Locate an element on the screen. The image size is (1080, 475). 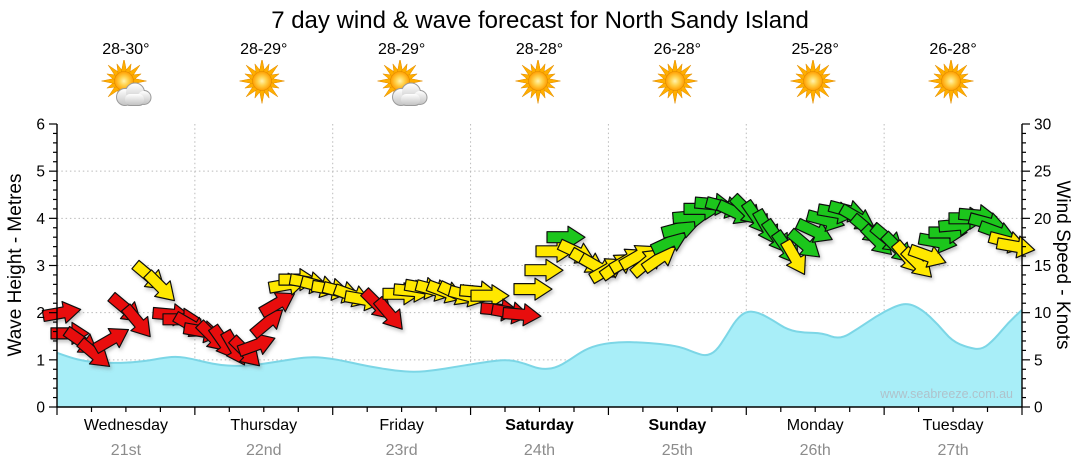
date-label: 26th is located at coordinates (815, 450).